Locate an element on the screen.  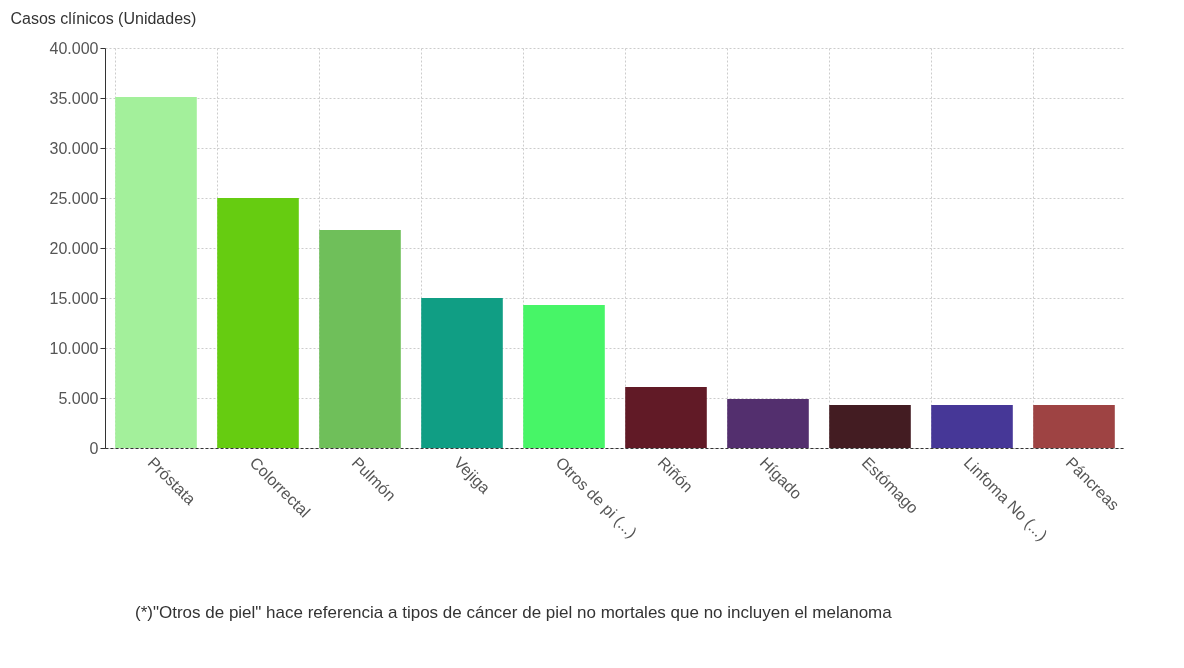
y-tick-label: 30.000 is located at coordinates (74, 148).